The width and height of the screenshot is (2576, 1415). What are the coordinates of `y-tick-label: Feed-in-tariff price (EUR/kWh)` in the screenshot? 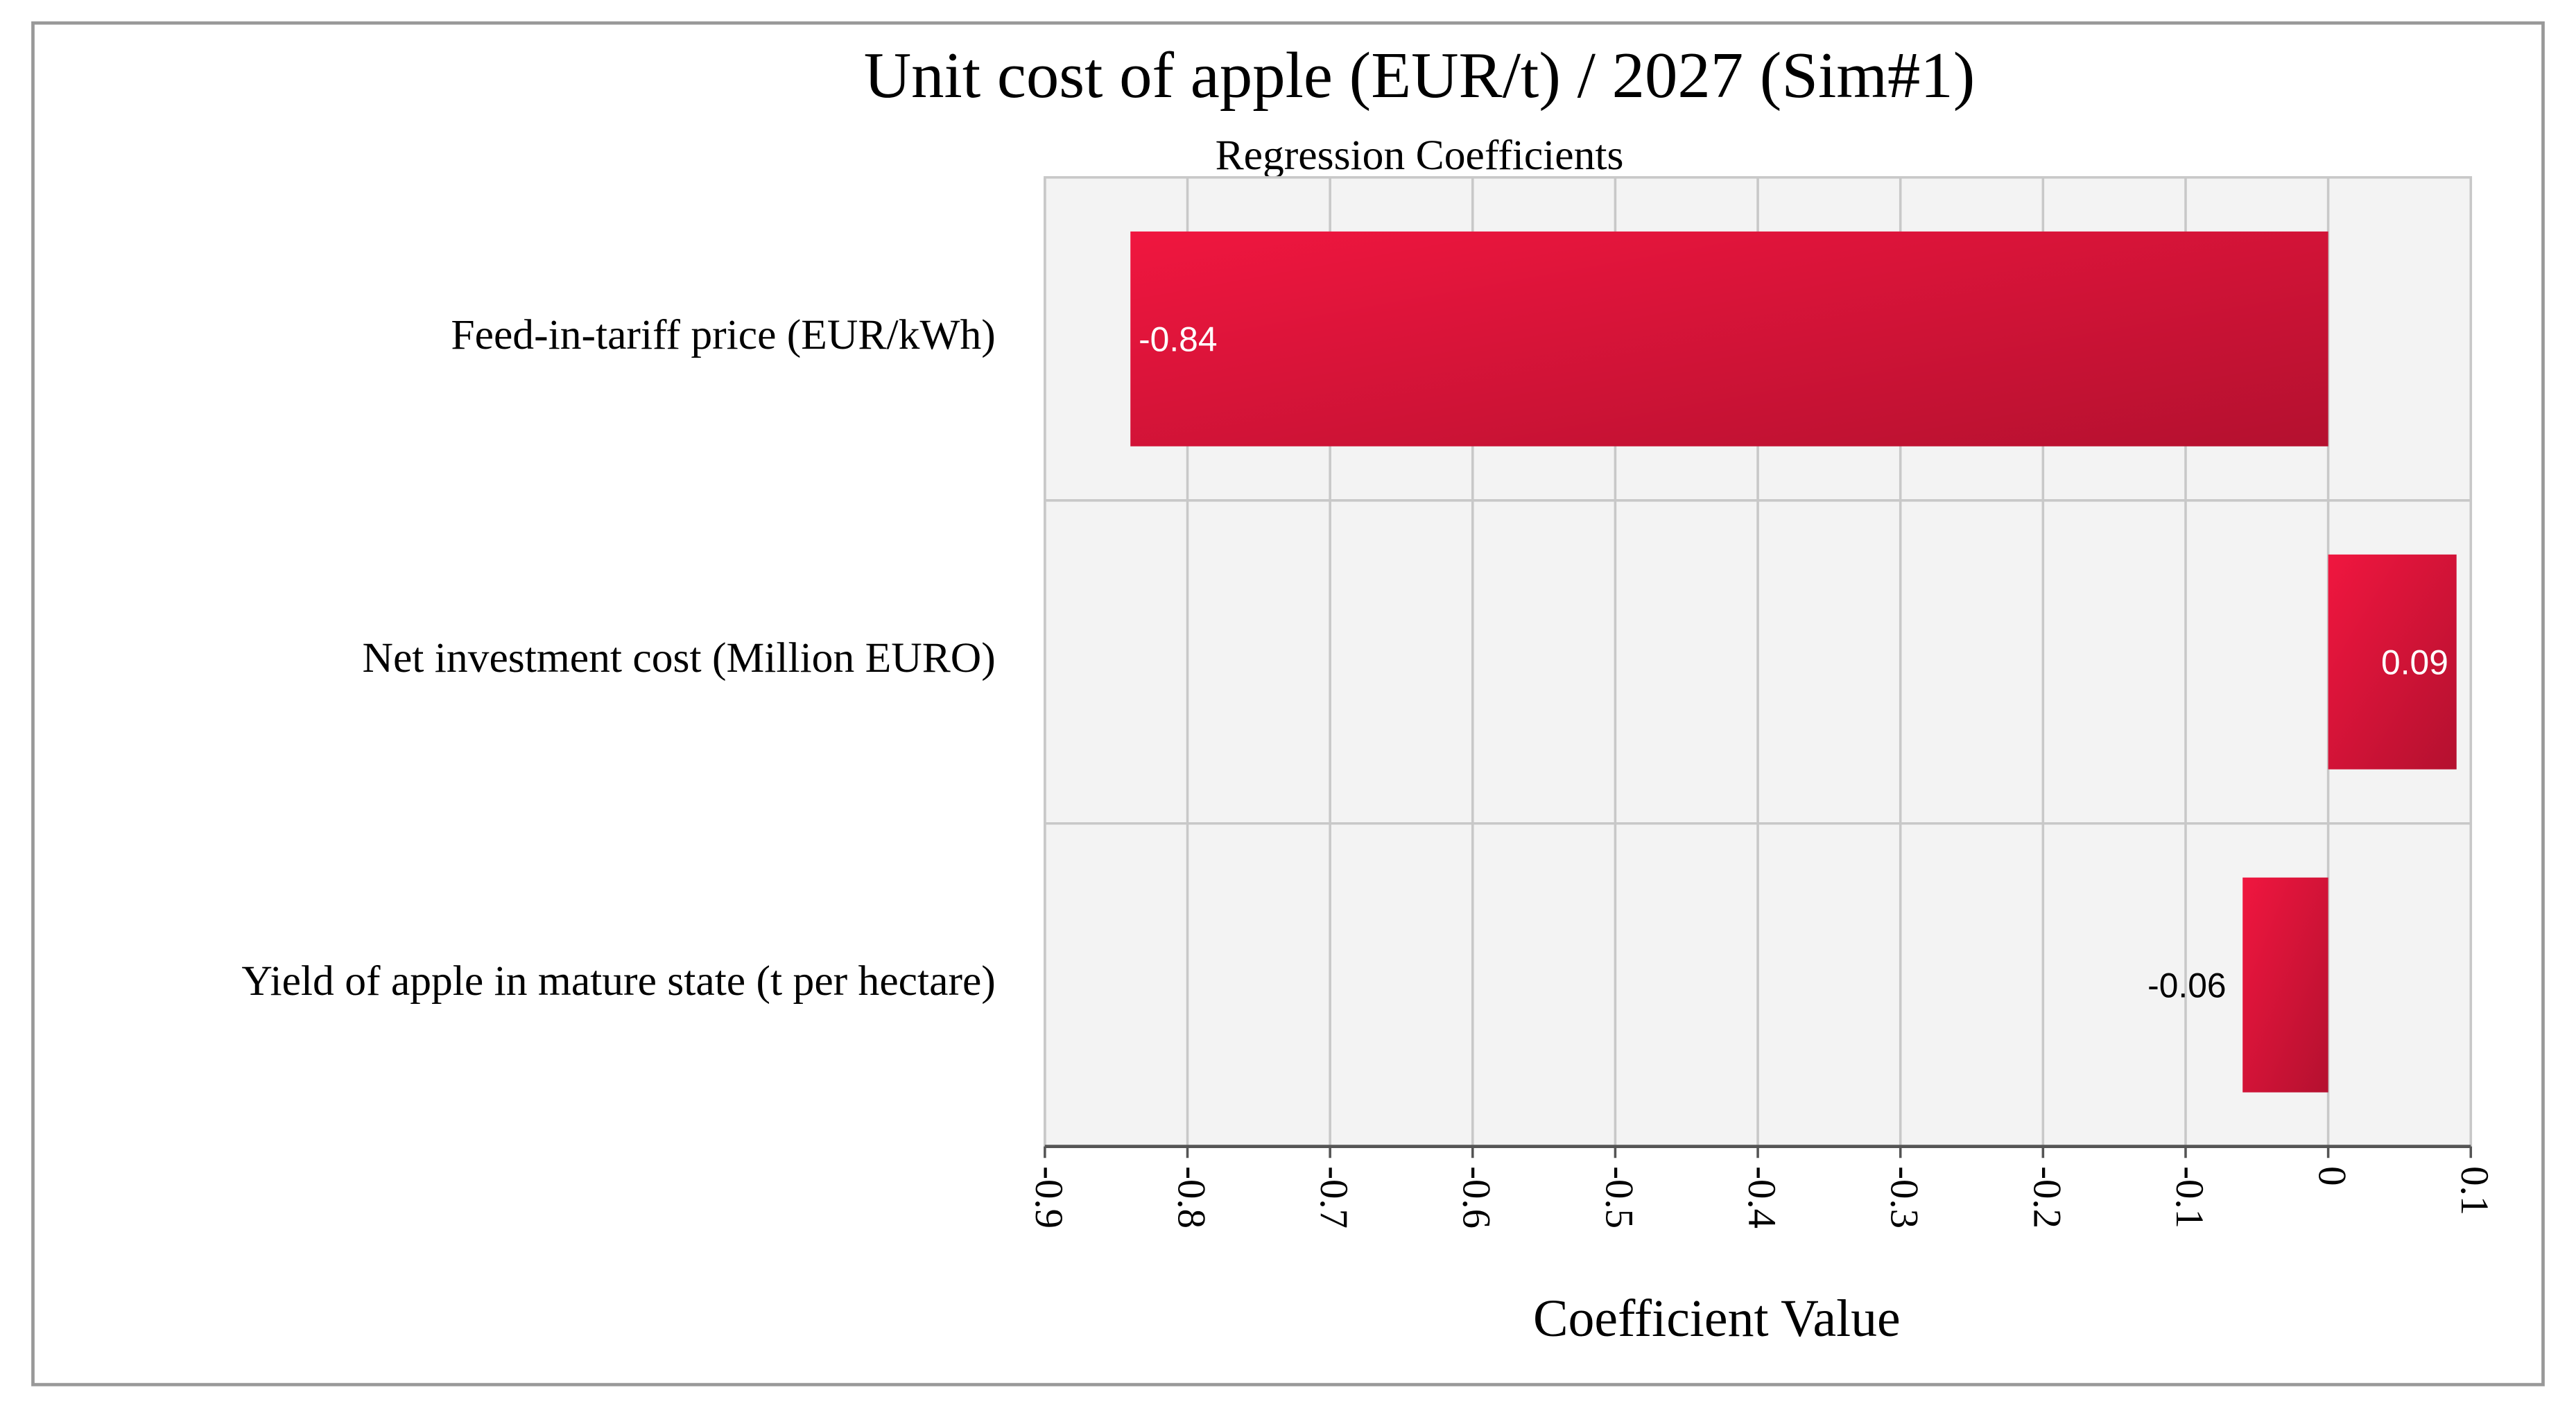 It's located at (723, 334).